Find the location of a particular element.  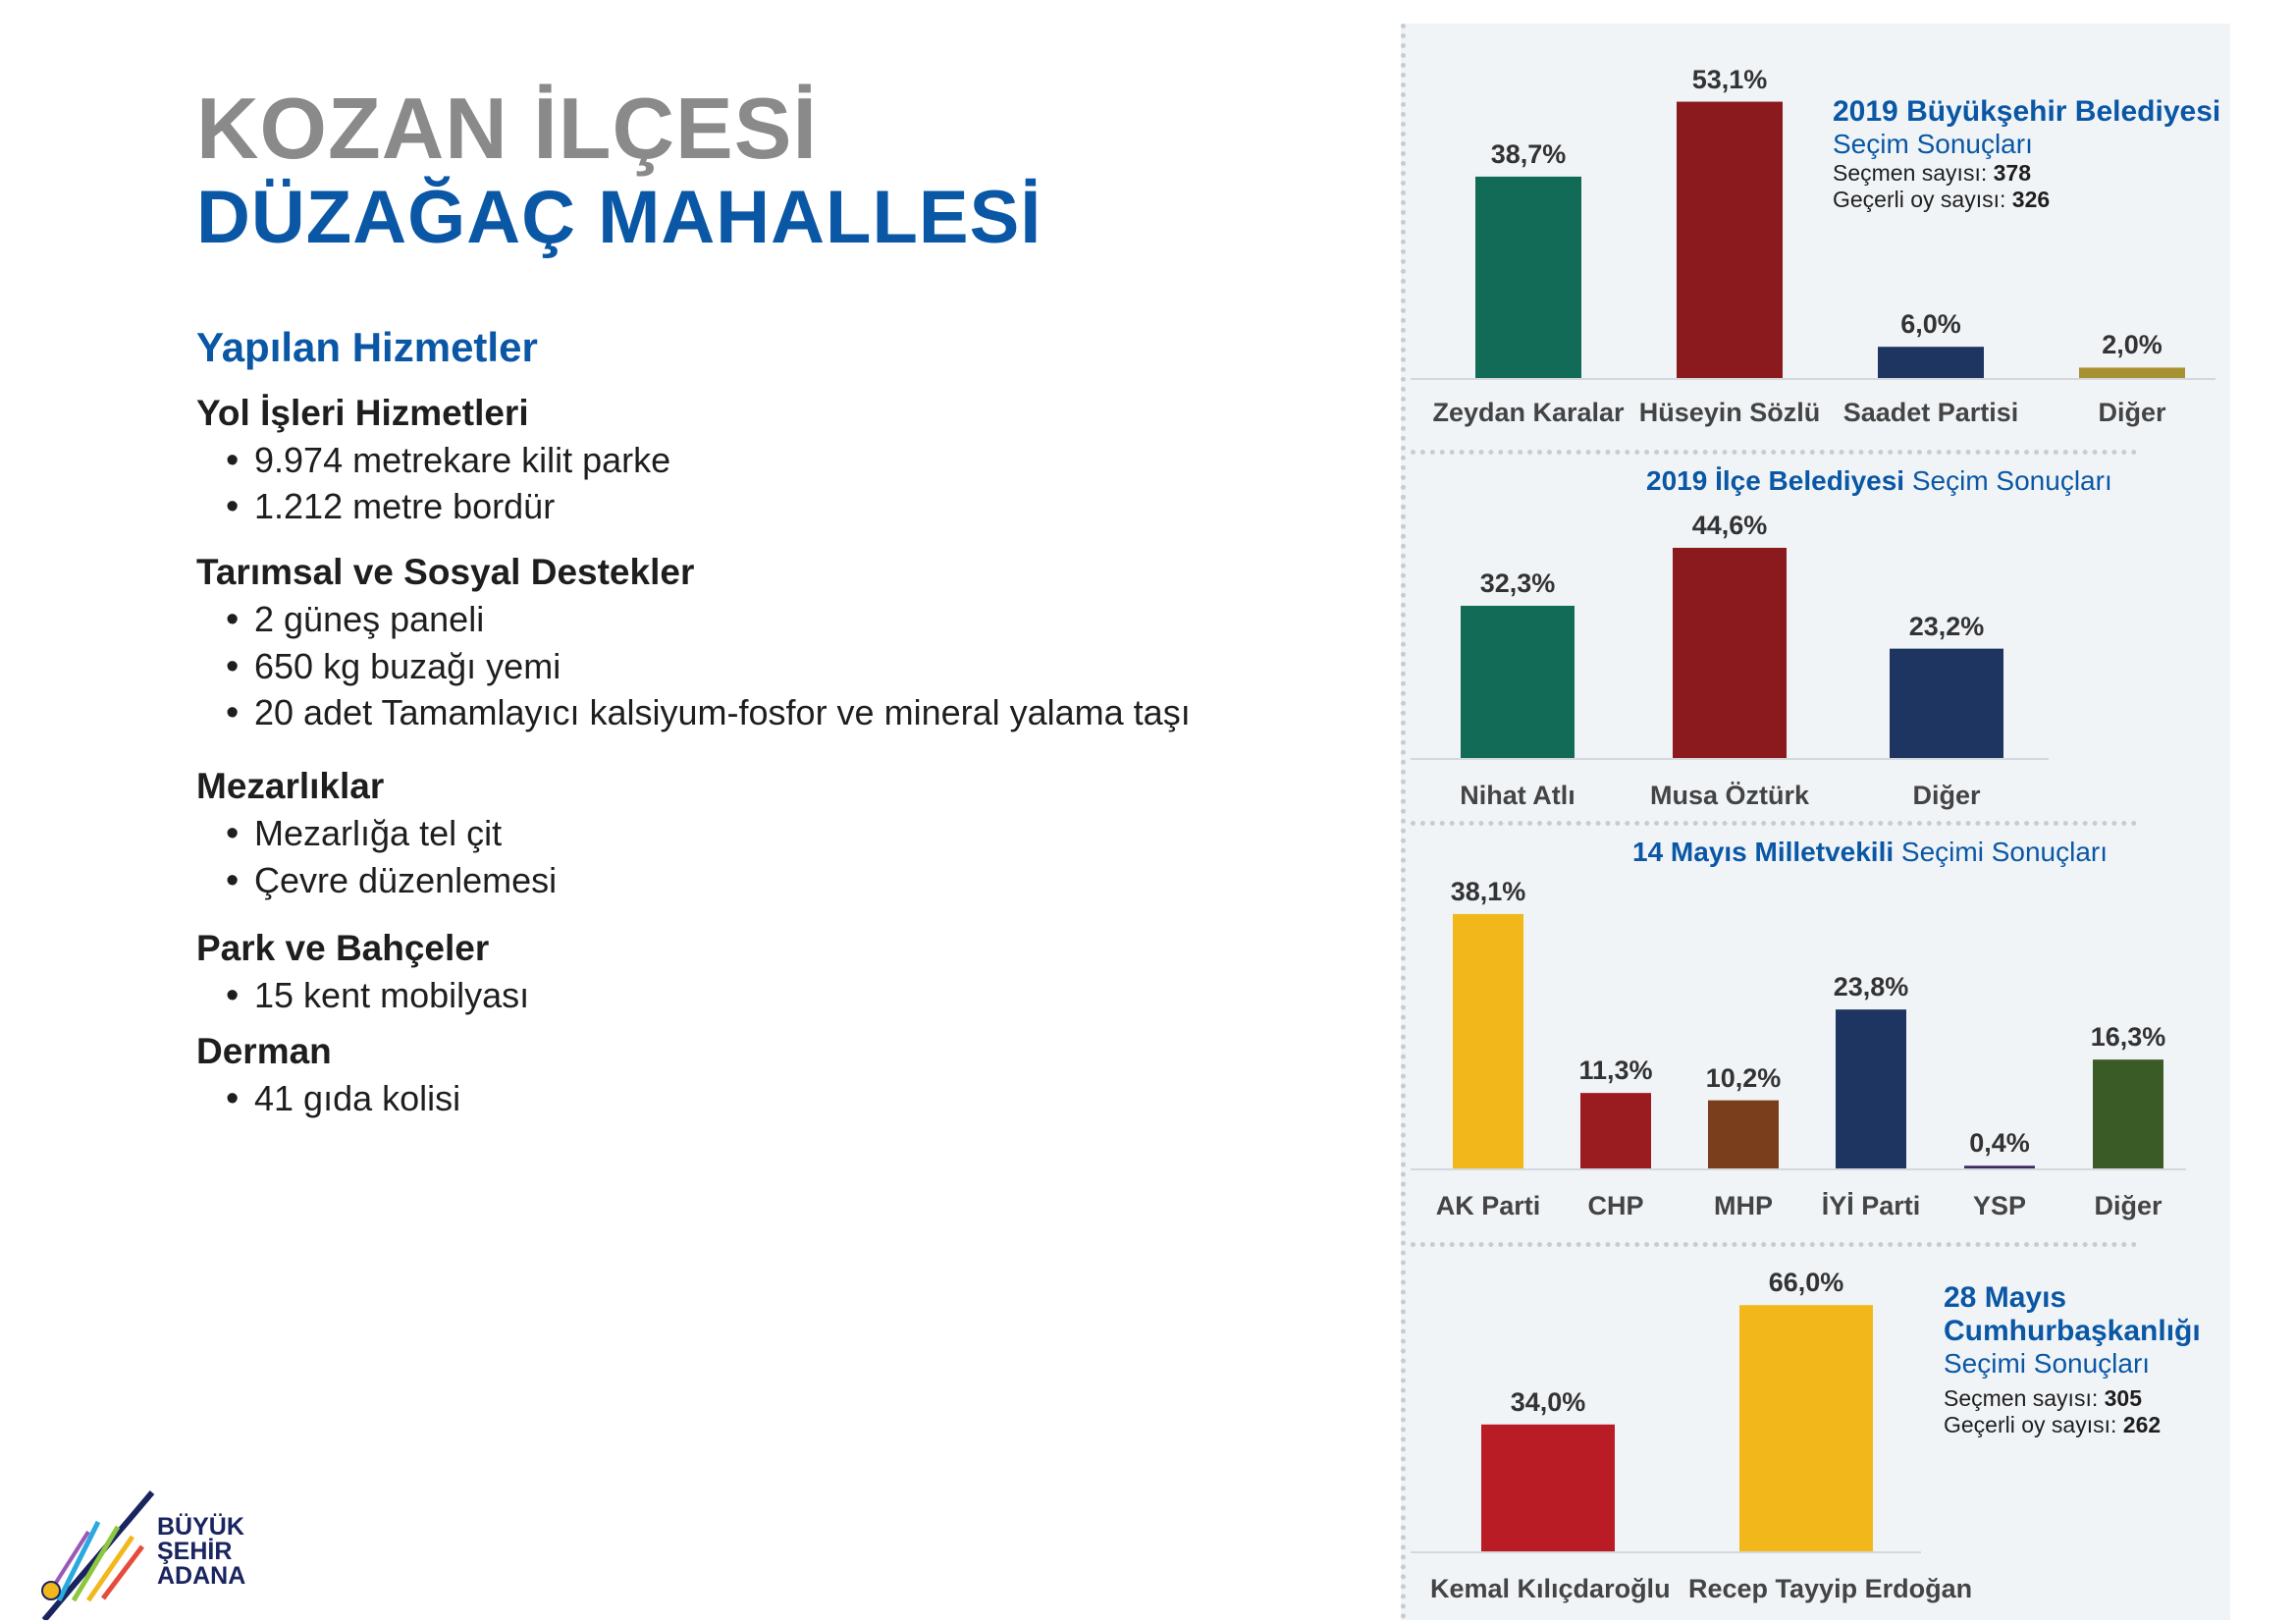

chart2-category-label: Musa Öztürk is located at coordinates (1729, 795).